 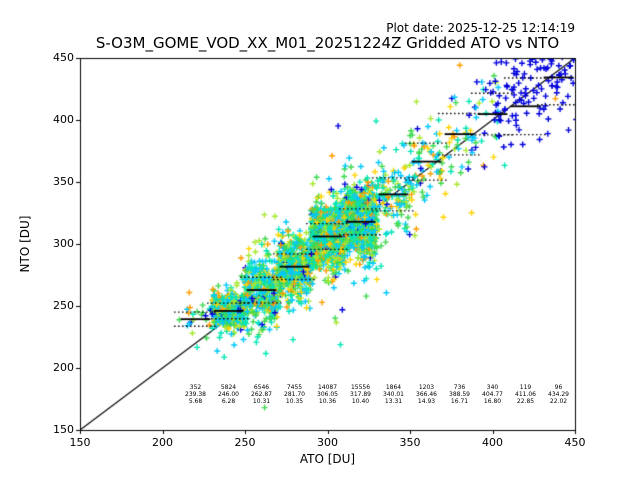 I want to click on y-axis-label: NTO [DU], so click(x=25, y=244).